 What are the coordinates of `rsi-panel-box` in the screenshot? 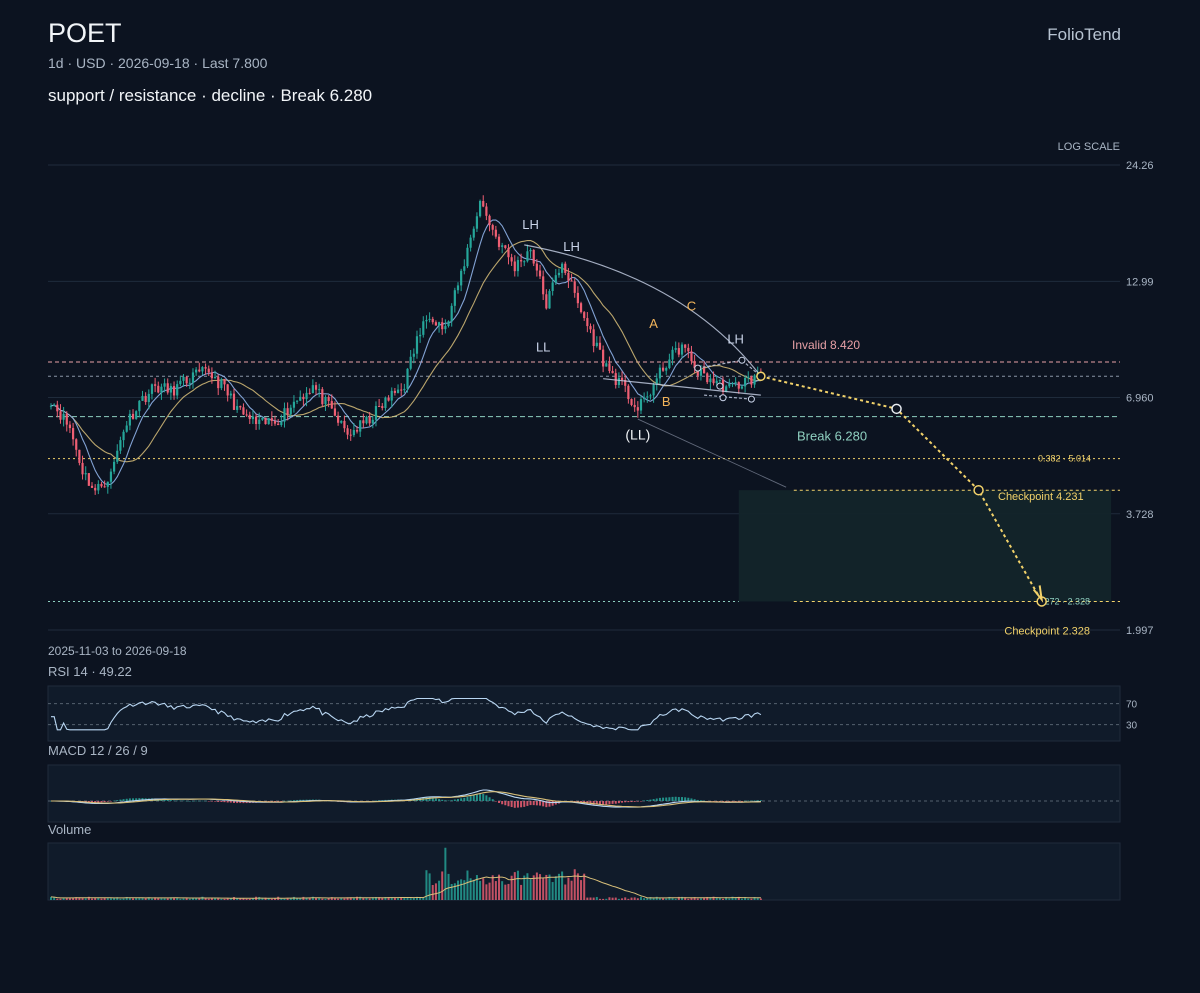 It's located at (584, 713).